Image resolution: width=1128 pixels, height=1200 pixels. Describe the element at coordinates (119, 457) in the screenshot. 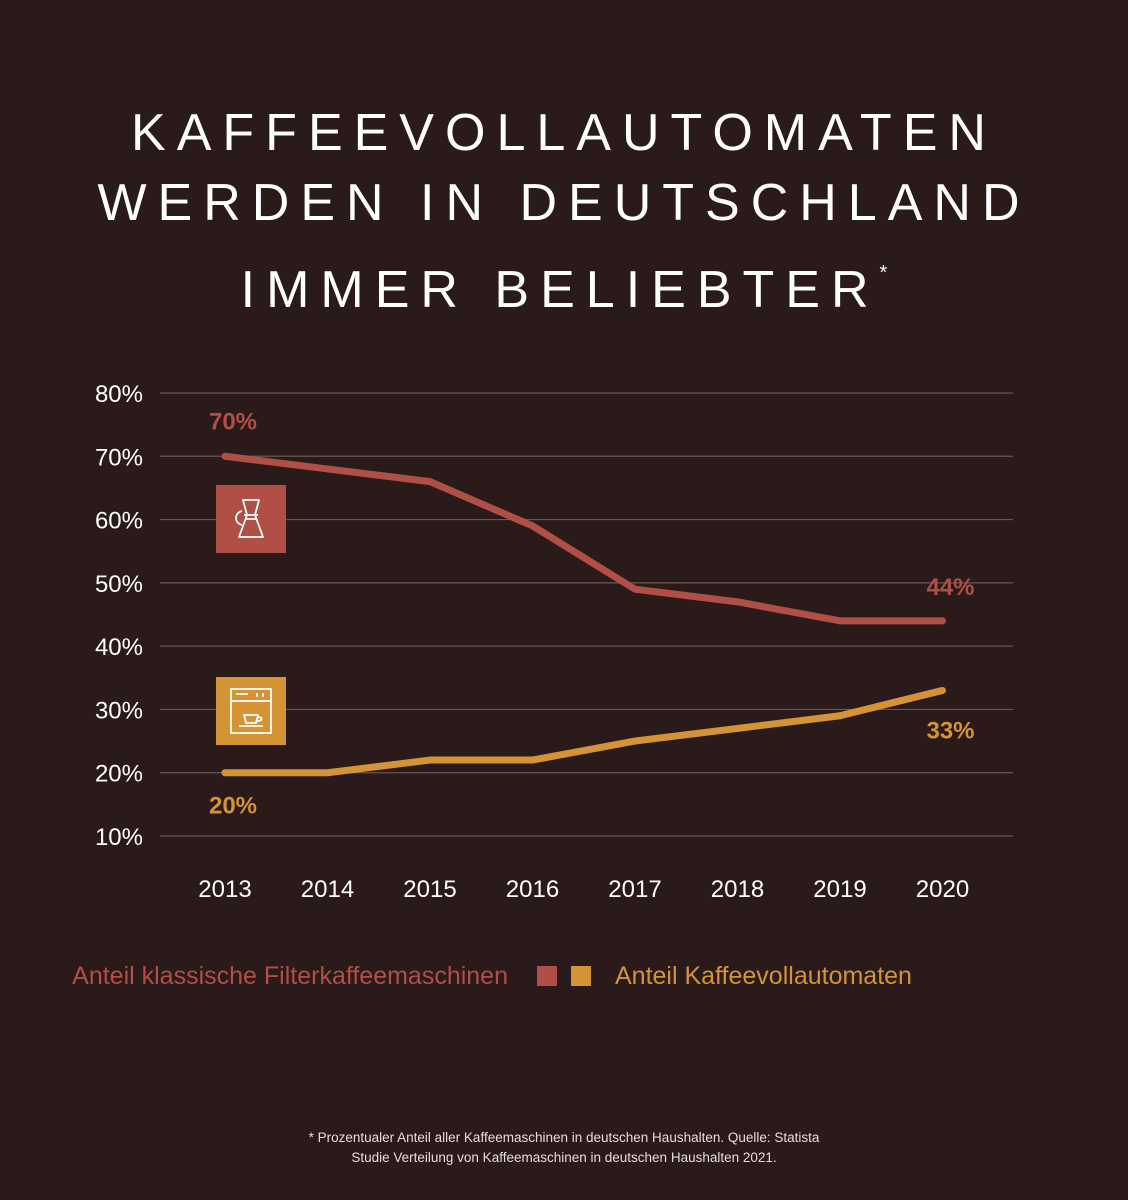

I see `y-tick-label: 70%` at that location.